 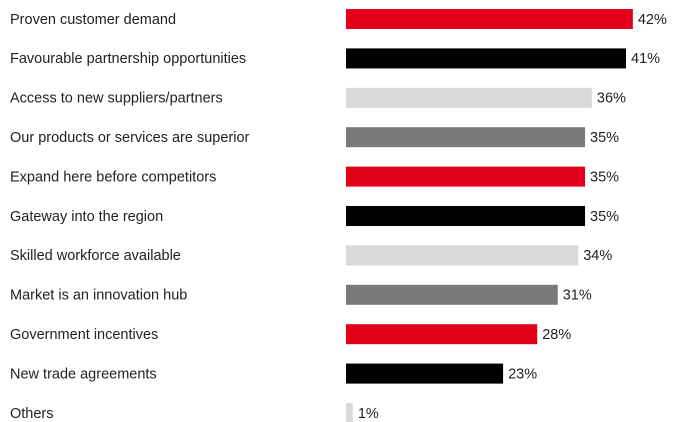 What do you see at coordinates (652, 20) in the screenshot?
I see `value-label: 42%` at bounding box center [652, 20].